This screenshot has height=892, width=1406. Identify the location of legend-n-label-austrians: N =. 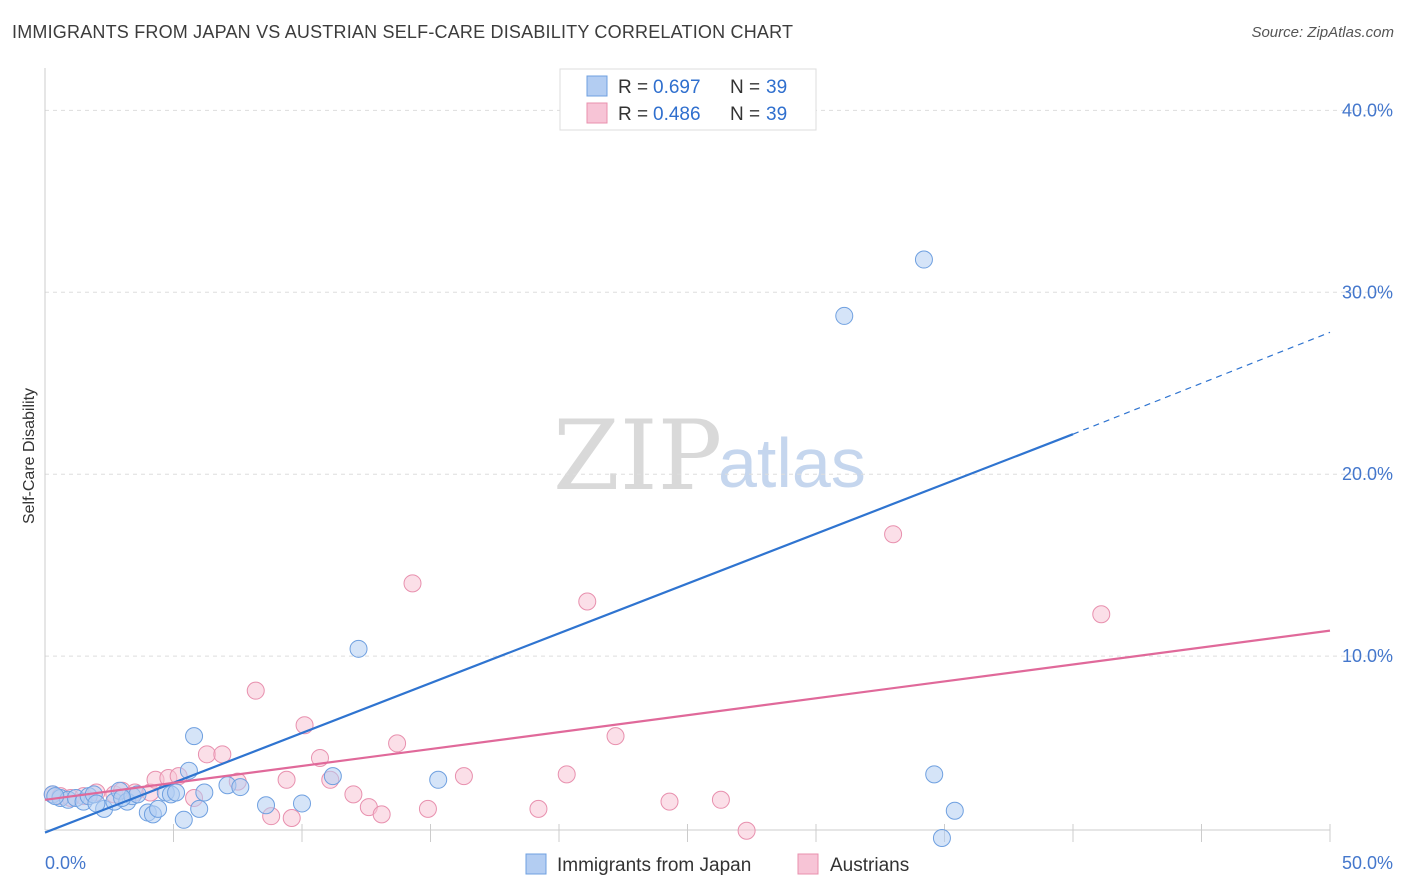
(745, 114).